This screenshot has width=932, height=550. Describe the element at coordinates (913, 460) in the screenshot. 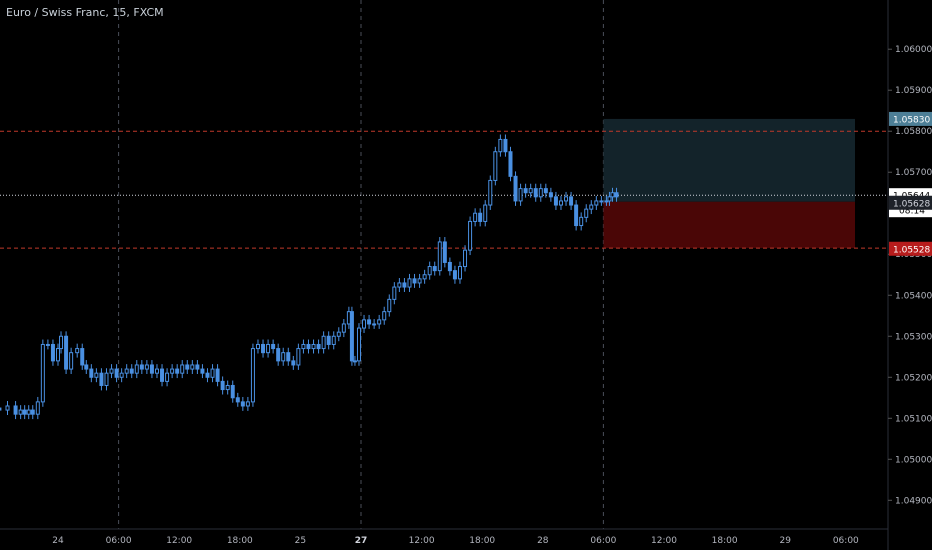

I see `y-tick-label: 1.05000` at that location.